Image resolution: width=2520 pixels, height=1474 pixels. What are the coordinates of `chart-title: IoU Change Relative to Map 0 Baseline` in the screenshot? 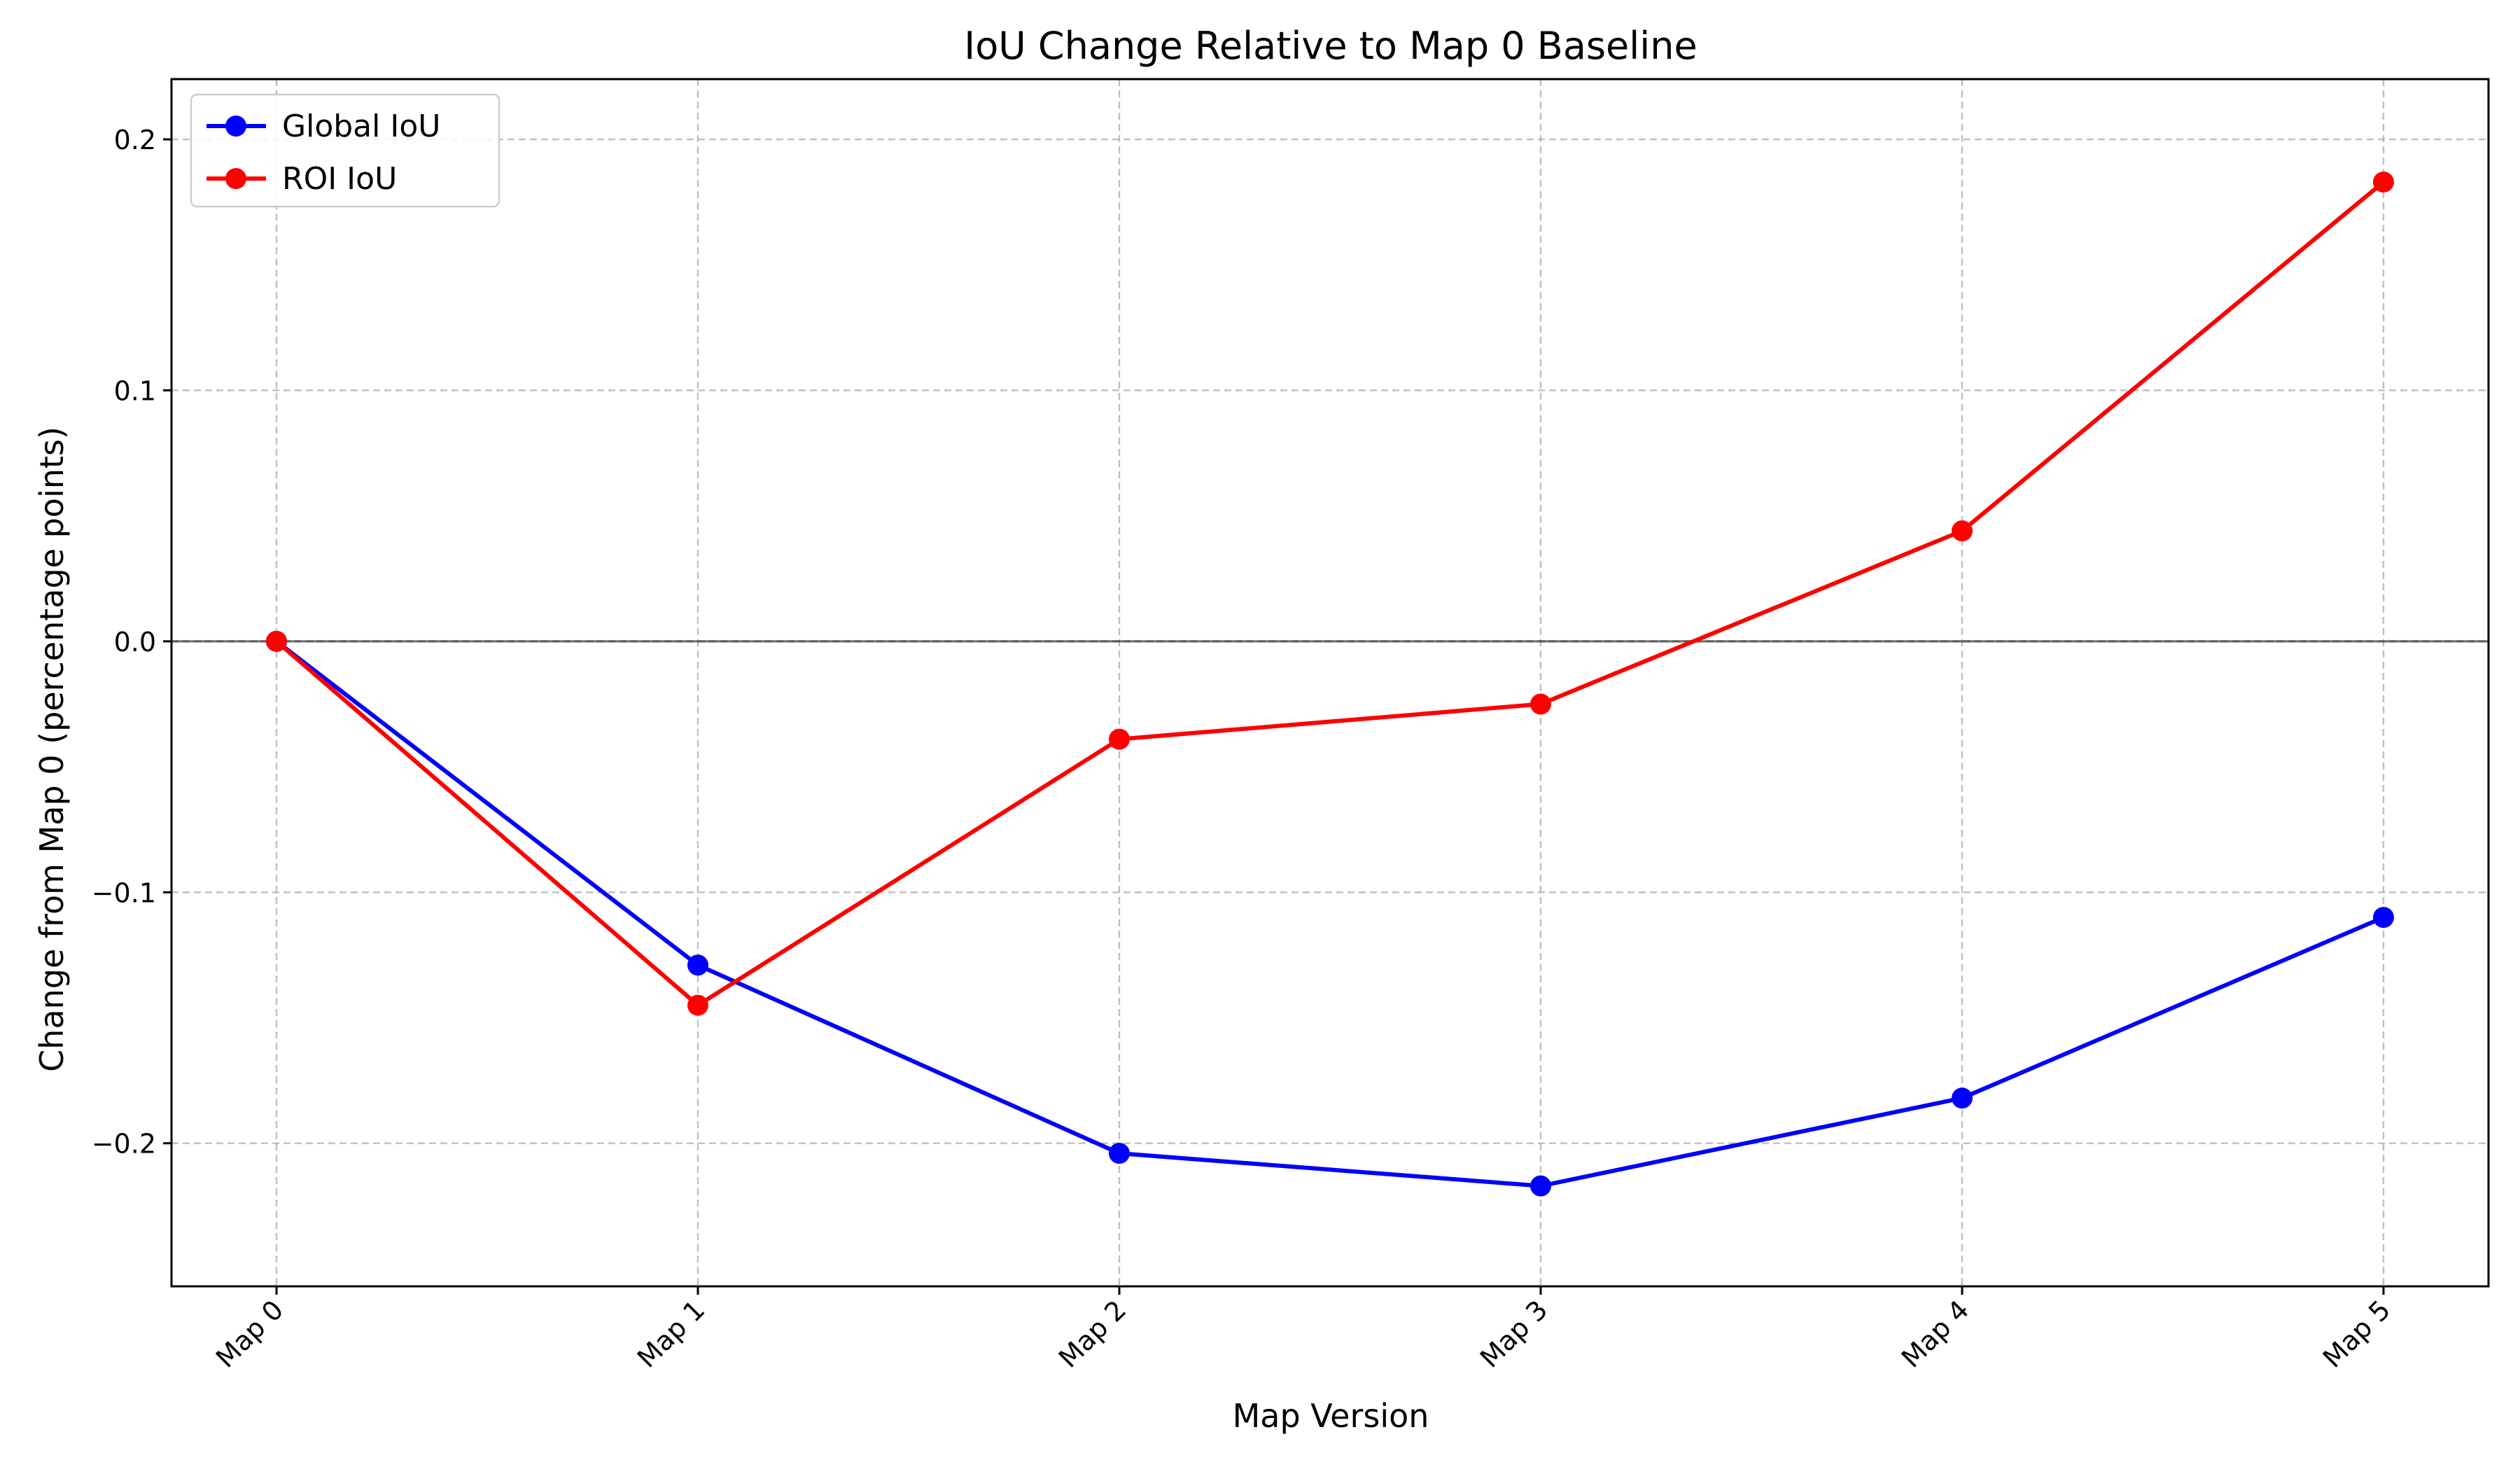 It's located at (1330, 46).